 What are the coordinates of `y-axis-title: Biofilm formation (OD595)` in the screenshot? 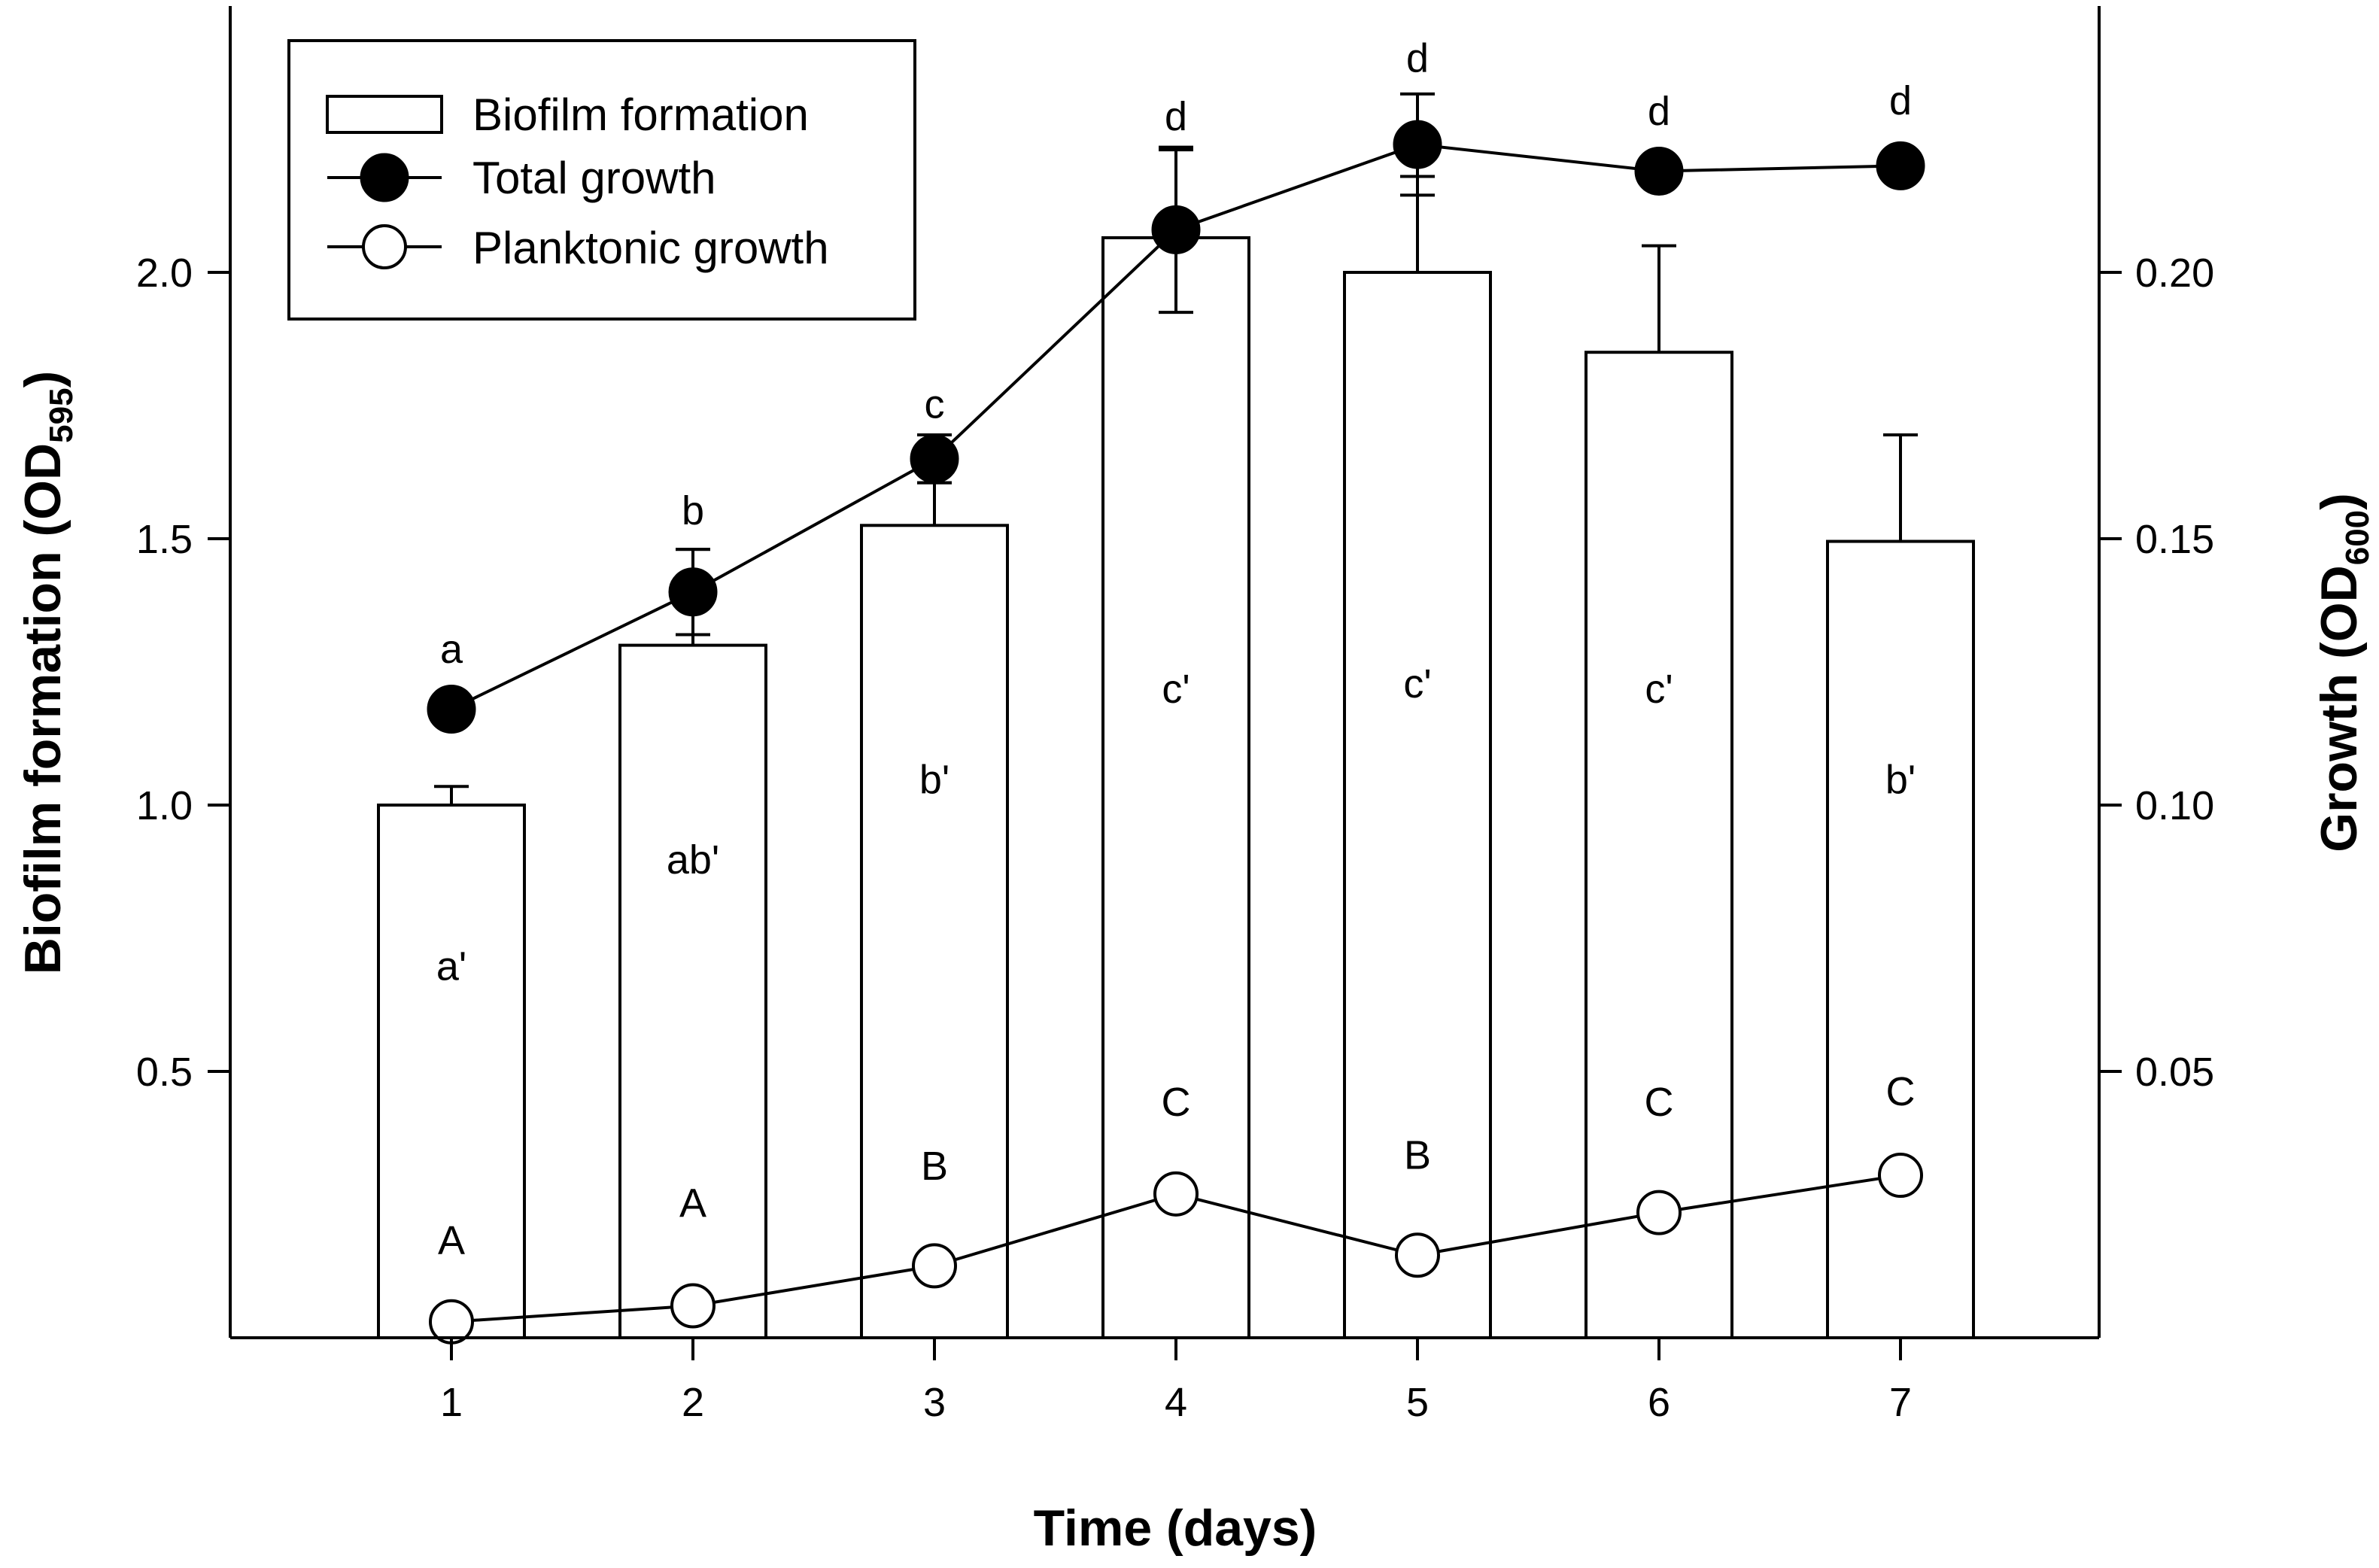 It's located at (47, 672).